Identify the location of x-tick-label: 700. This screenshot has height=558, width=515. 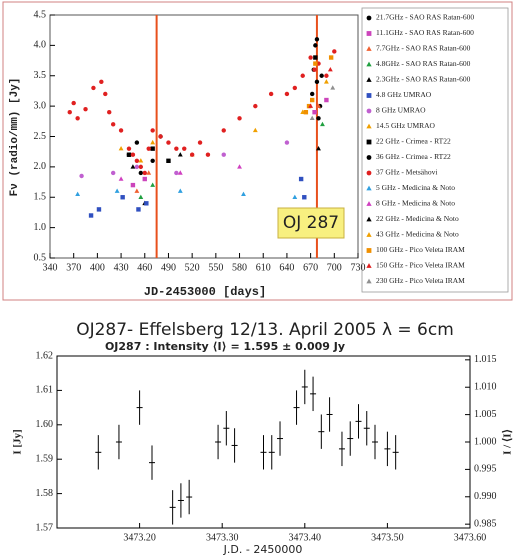
(334, 267).